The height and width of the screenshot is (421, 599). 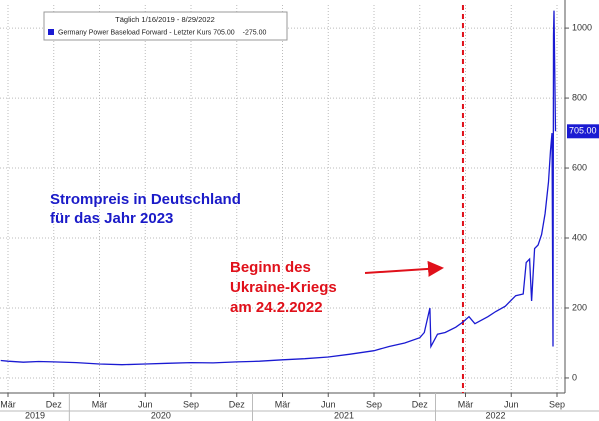 What do you see at coordinates (165, 26) in the screenshot?
I see `legend-box` at bounding box center [165, 26].